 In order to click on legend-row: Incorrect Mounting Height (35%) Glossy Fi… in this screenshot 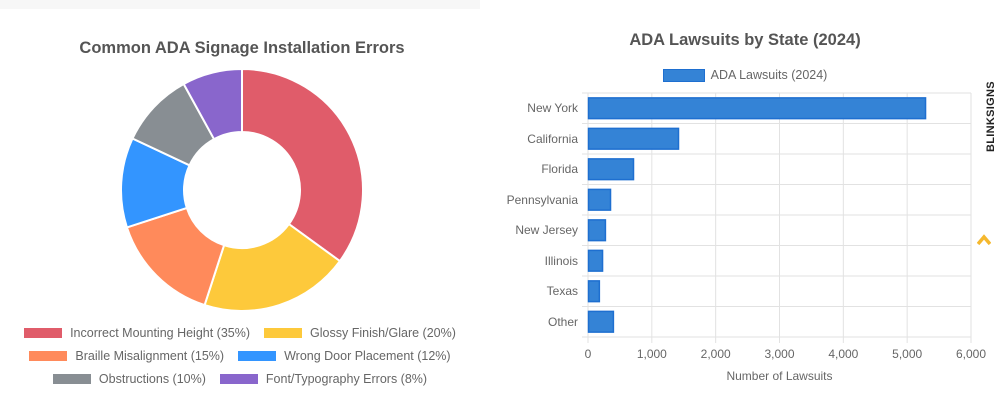, I will do `click(240, 333)`.